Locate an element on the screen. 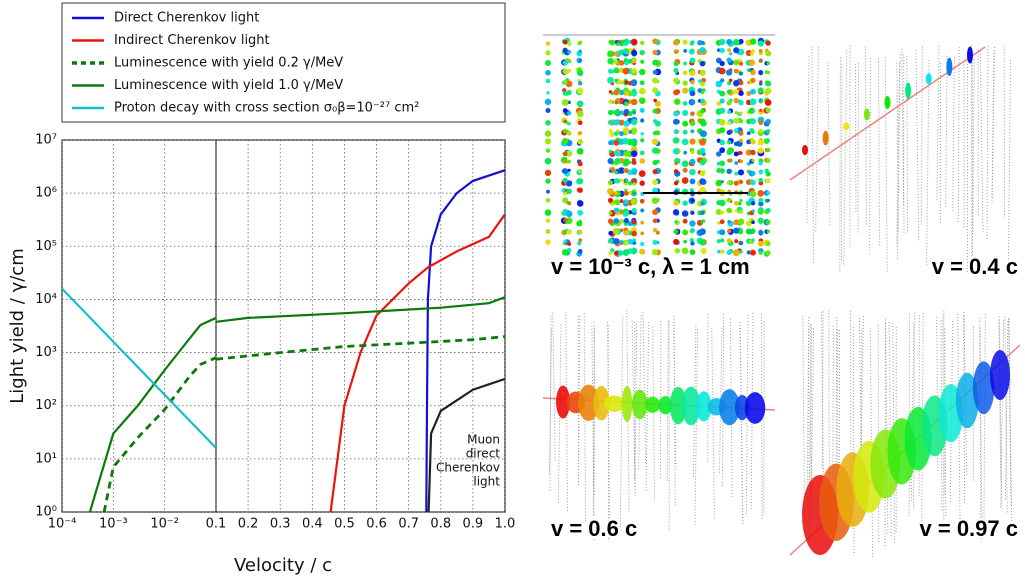 The height and width of the screenshot is (583, 1025). panel-label: v = 0.4 c is located at coordinates (975, 266).